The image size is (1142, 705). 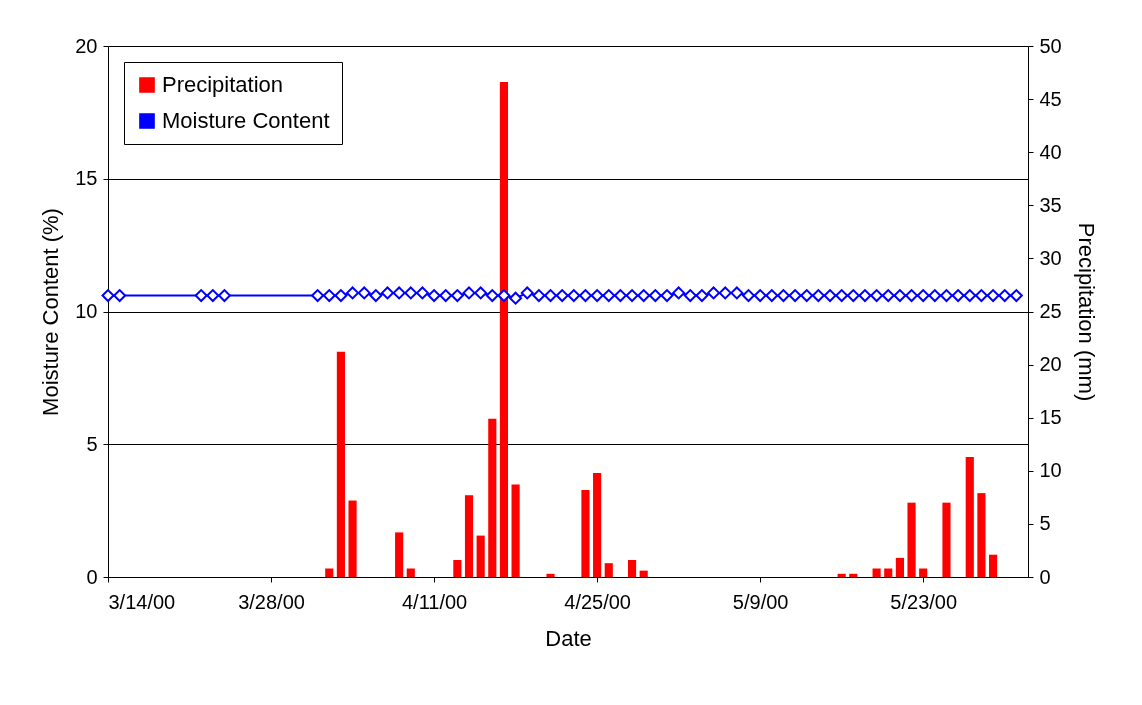 What do you see at coordinates (1045, 523) in the screenshot?
I see `y2-tick-label: 5` at bounding box center [1045, 523].